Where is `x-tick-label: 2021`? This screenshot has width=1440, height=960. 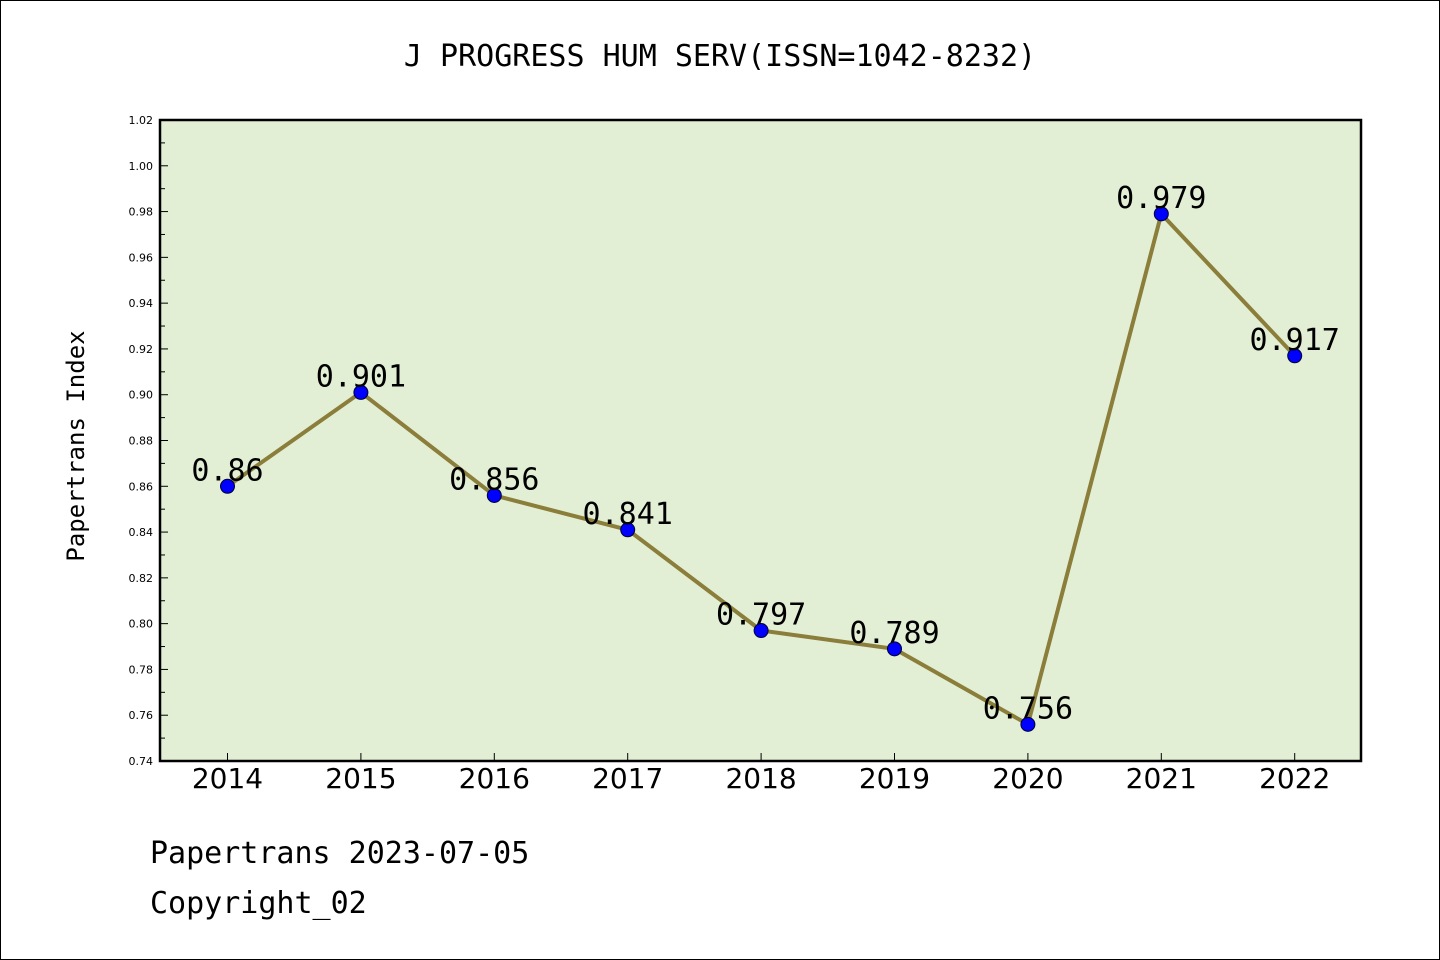 x-tick-label: 2021 is located at coordinates (1161, 778).